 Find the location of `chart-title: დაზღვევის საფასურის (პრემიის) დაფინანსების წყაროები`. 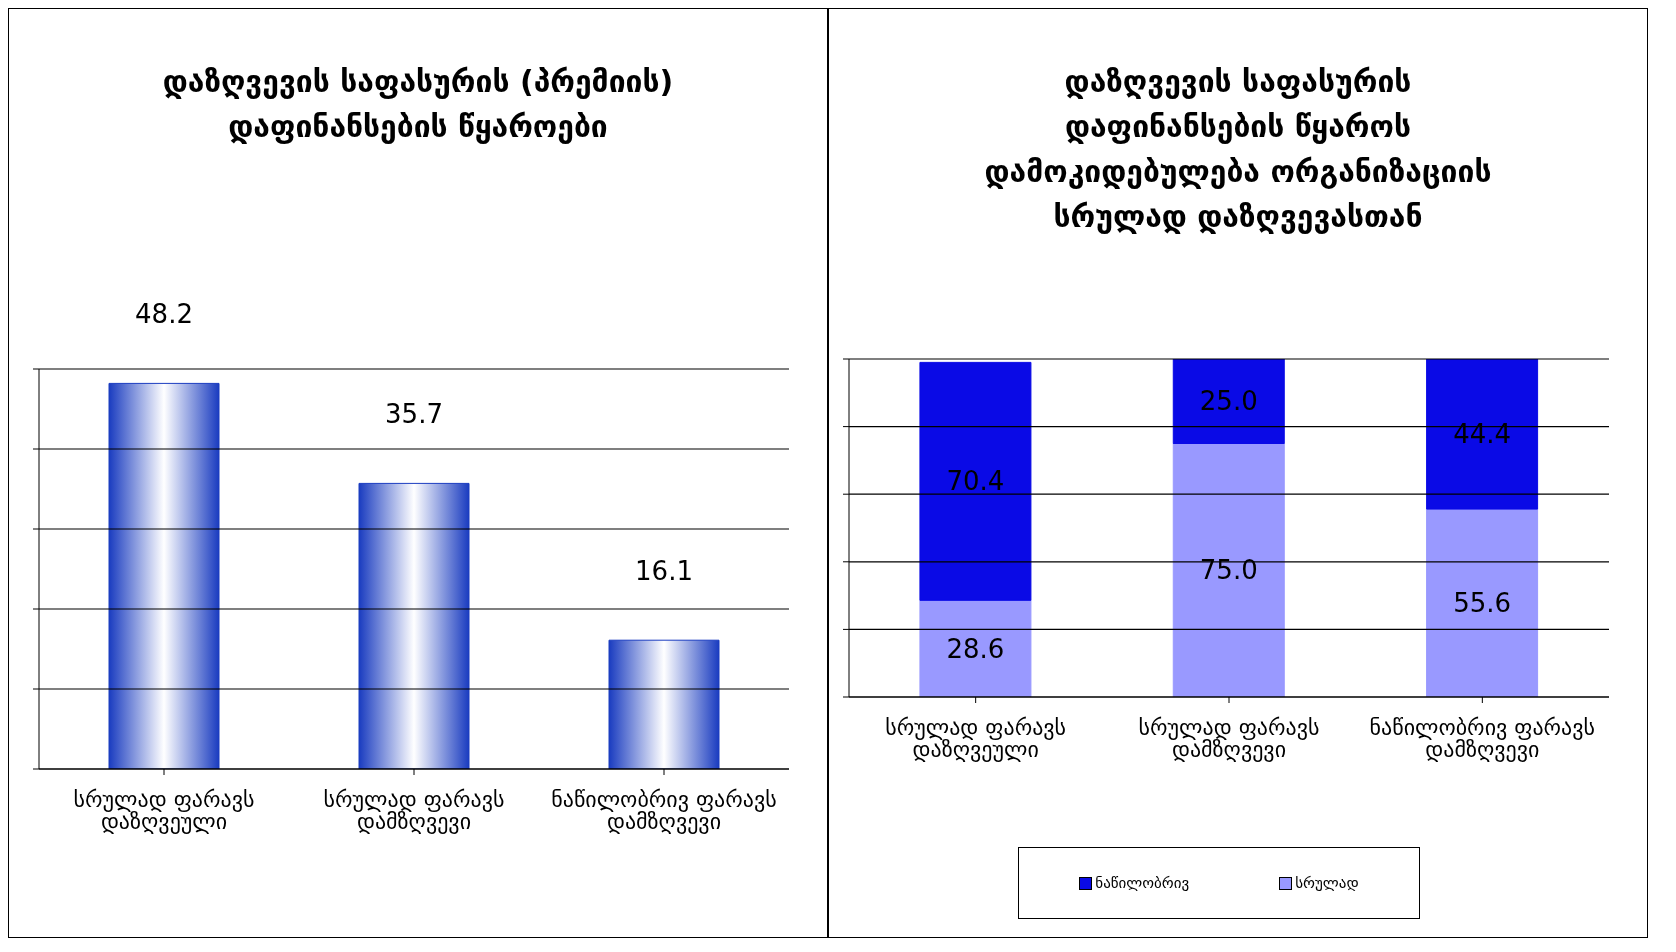

chart-title: დაზღვევის საფასურის (პრემიის) დაფინანსების წყაროები is located at coordinates (418, 104).